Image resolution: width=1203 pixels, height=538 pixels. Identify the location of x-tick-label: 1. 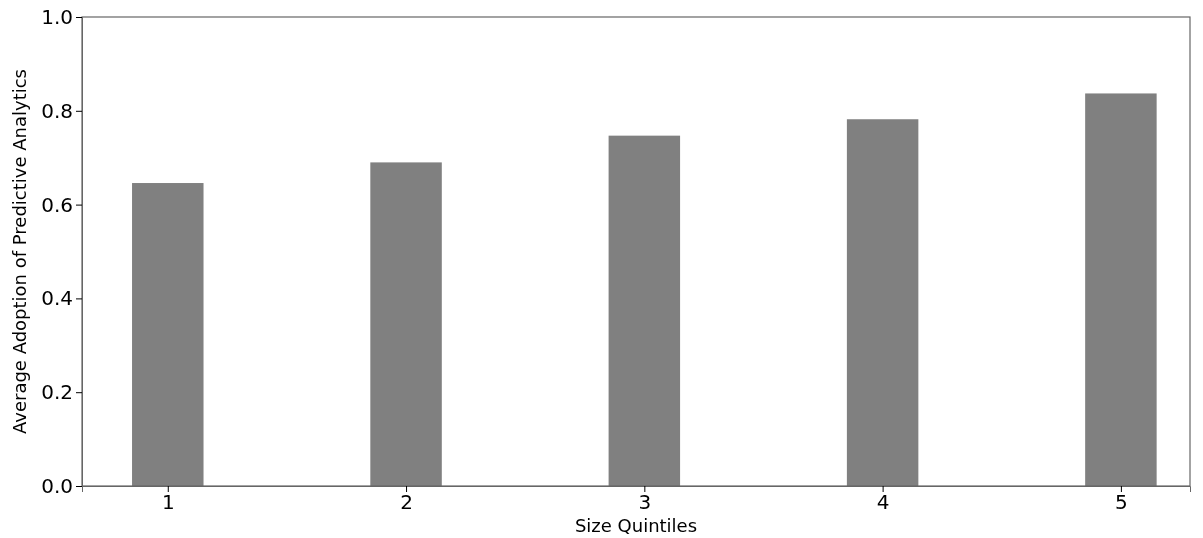
(168, 502).